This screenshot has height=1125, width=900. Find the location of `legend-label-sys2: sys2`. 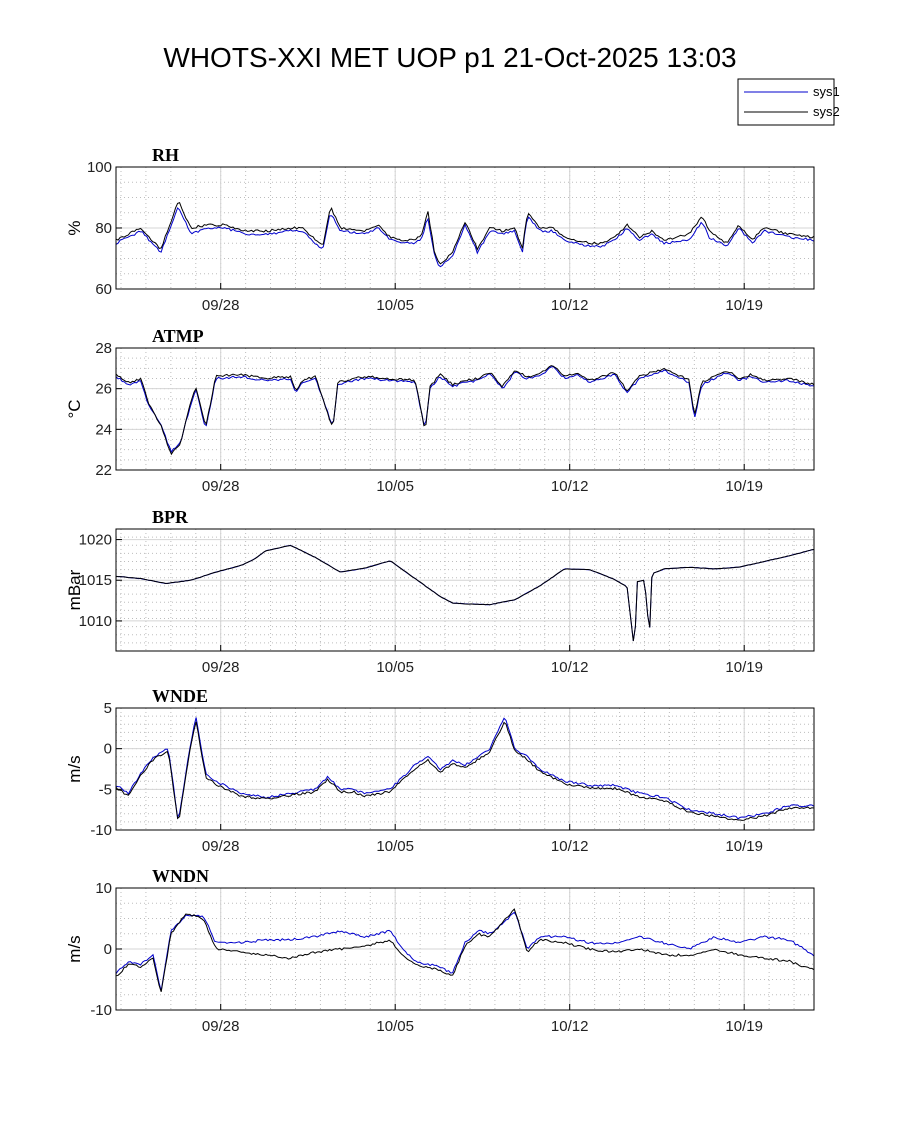

legend-label-sys2: sys2 is located at coordinates (826, 111).